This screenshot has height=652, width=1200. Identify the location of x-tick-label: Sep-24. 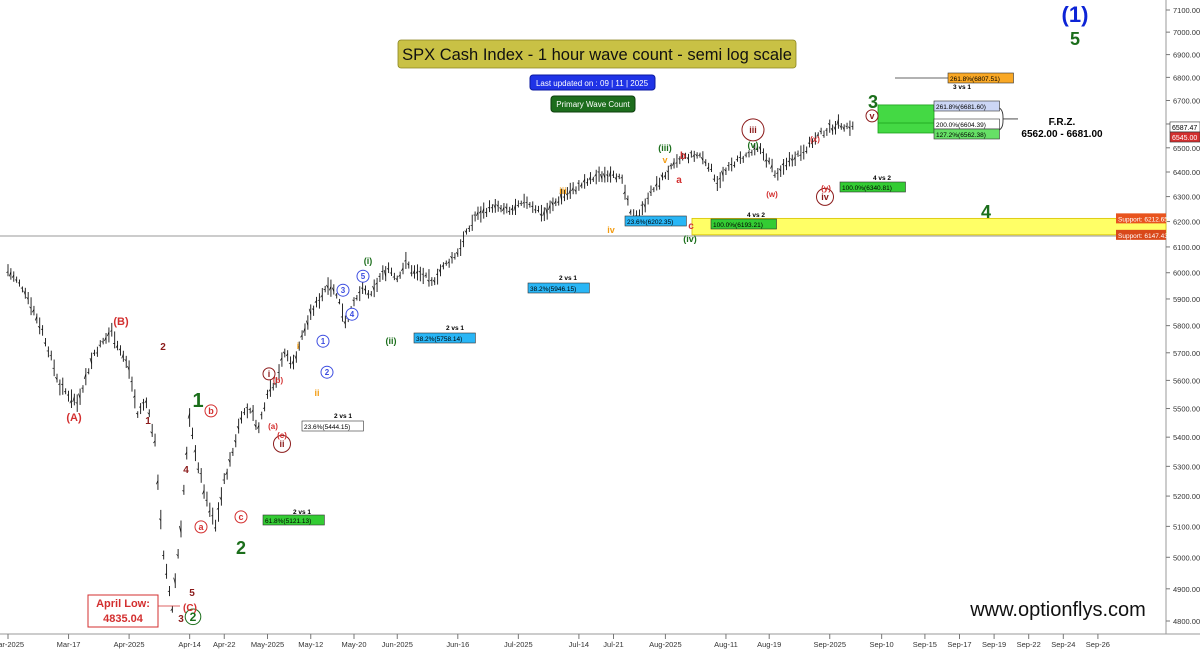
(1063, 644).